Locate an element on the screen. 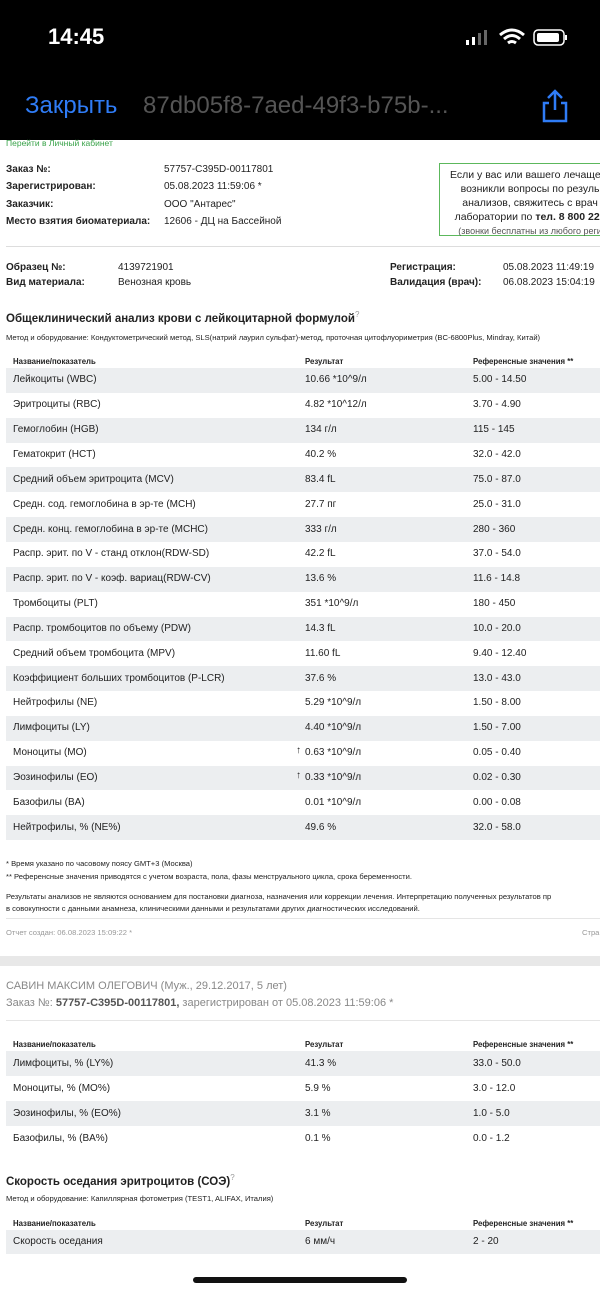 The height and width of the screenshot is (1297, 600). notice-line: Если у вас или вашего лечащего is located at coordinates (525, 175).